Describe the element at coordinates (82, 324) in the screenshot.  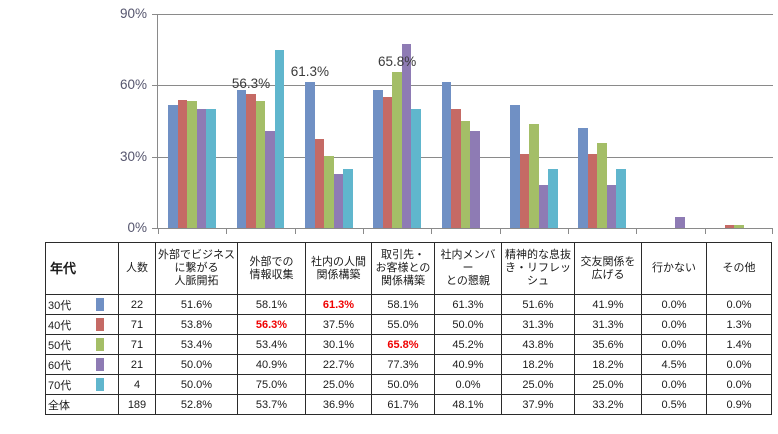
I see `row-label: 40代` at that location.